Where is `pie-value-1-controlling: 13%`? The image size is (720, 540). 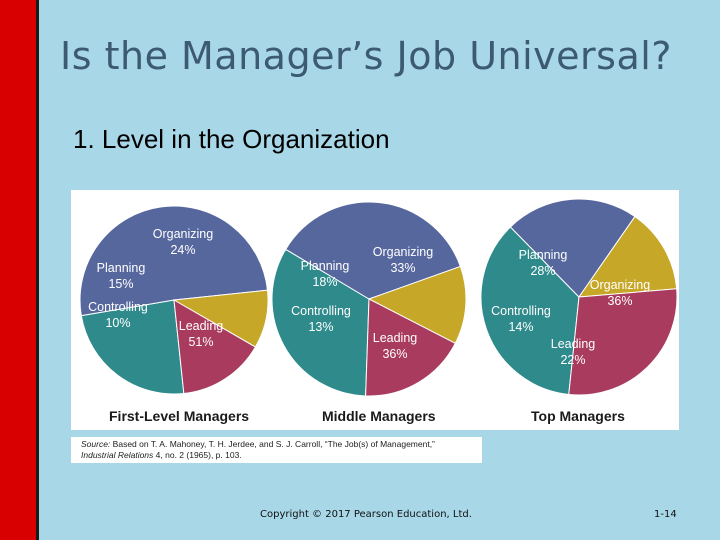
pie-value-1-controlling: 13% is located at coordinates (320, 327).